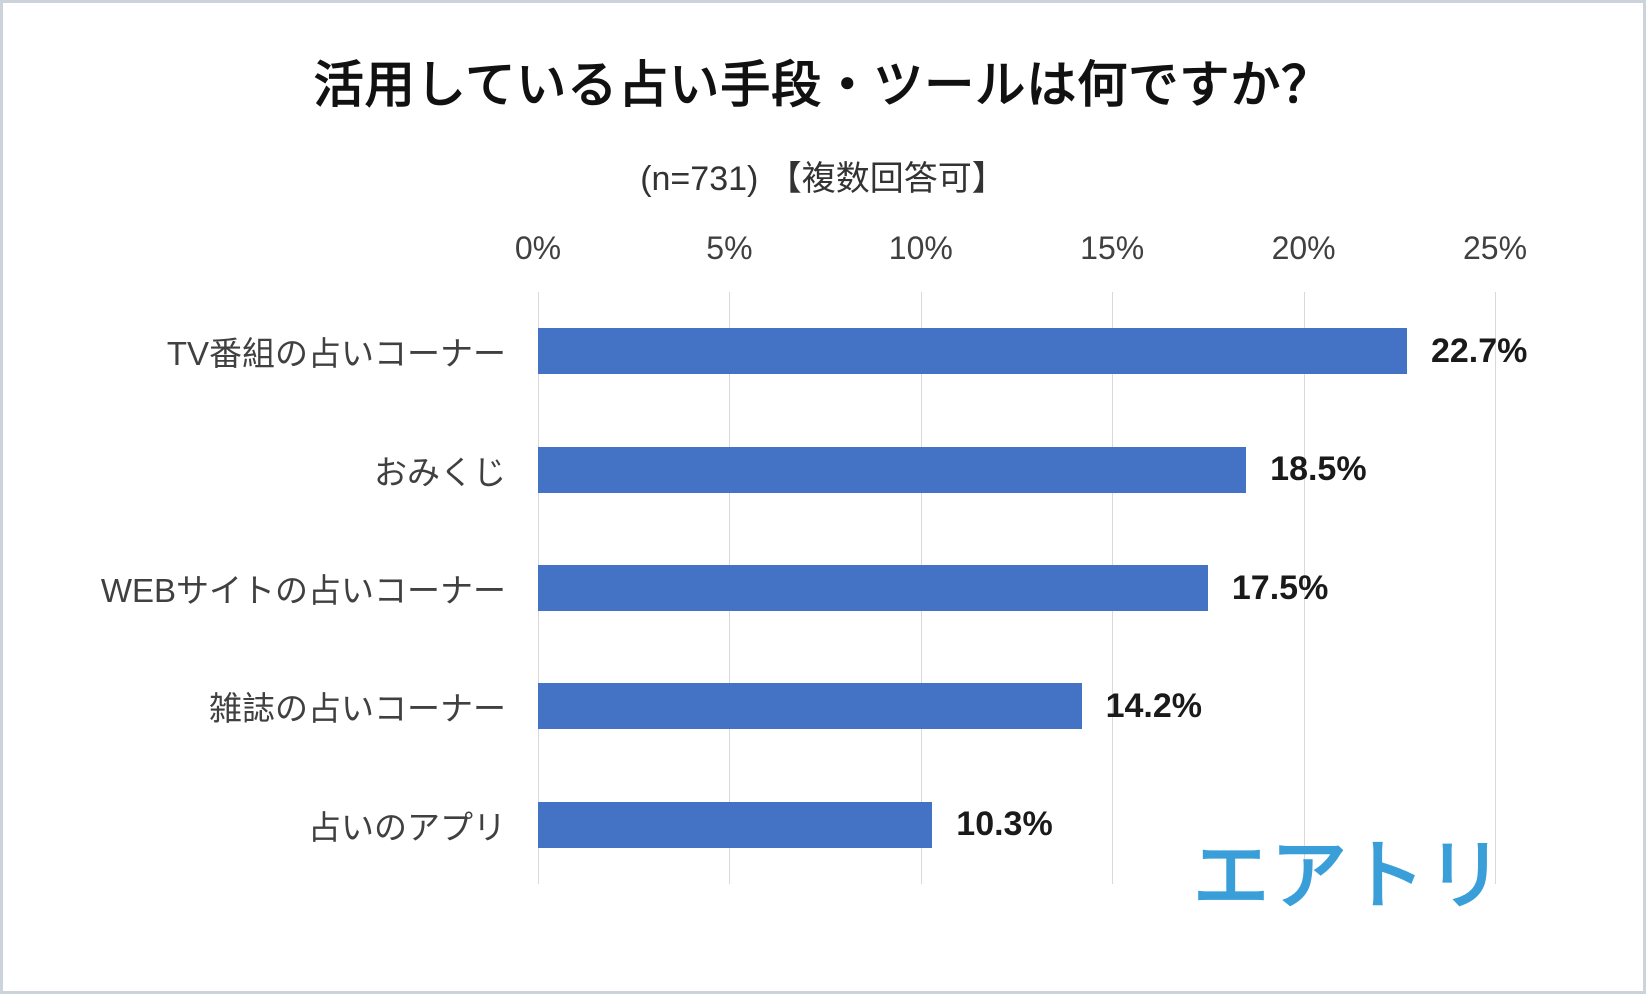 Image resolution: width=1646 pixels, height=994 pixels. I want to click on category-label: WEBサイトの占いコーナー, so click(303, 591).